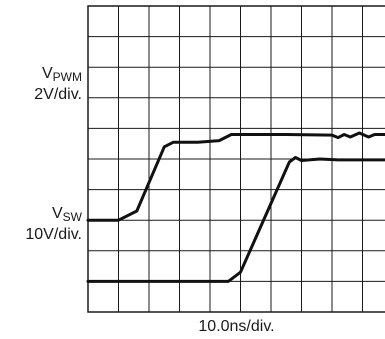  What do you see at coordinates (72, 217) in the screenshot?
I see `channel-2-subscript: SW` at bounding box center [72, 217].